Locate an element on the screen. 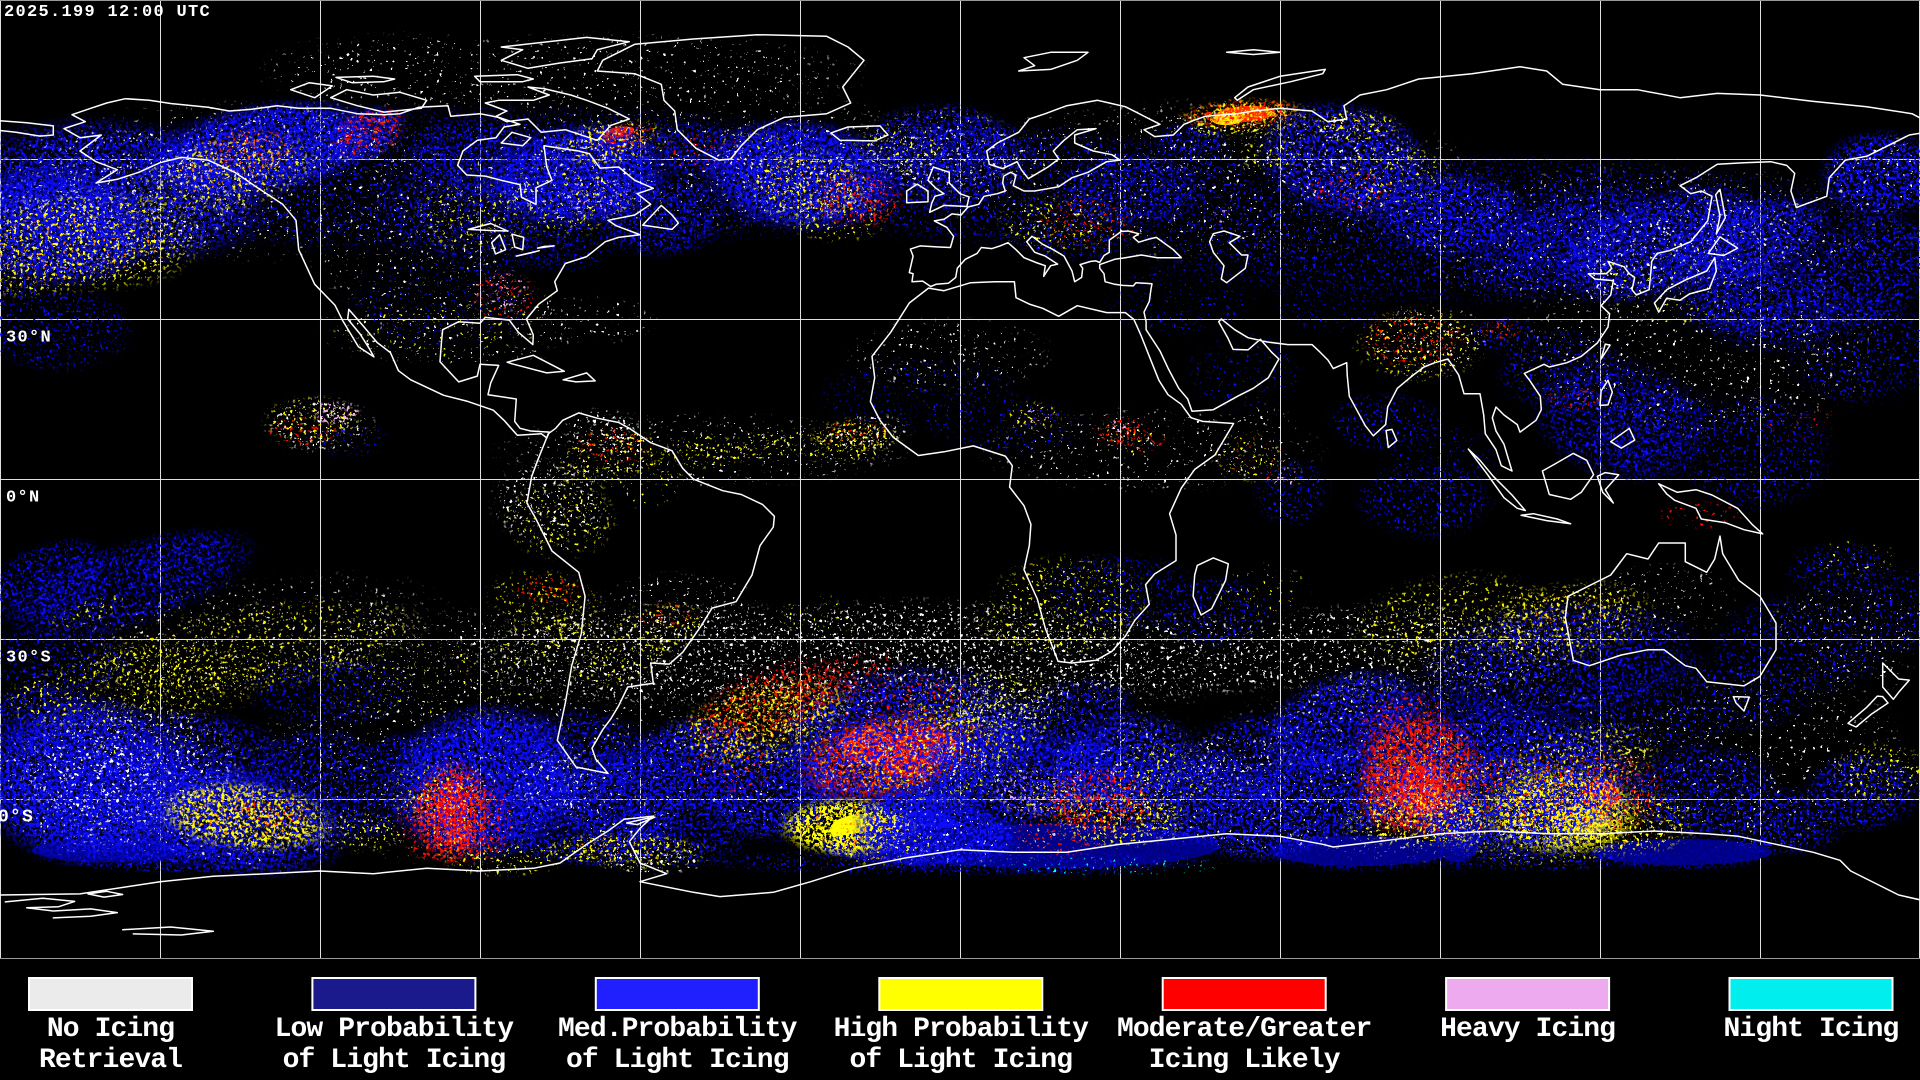 This screenshot has width=1920, height=1080. svg-text: Low Probability is located at coordinates (395, 1029).